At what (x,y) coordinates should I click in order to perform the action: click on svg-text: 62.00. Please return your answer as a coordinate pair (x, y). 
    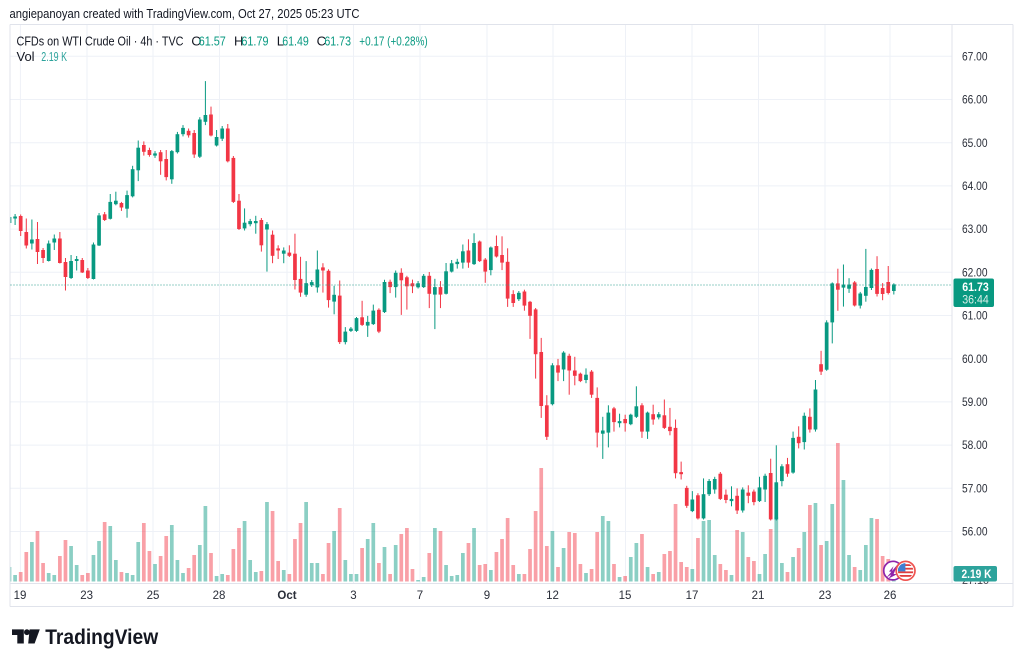
    Looking at the image, I should click on (975, 273).